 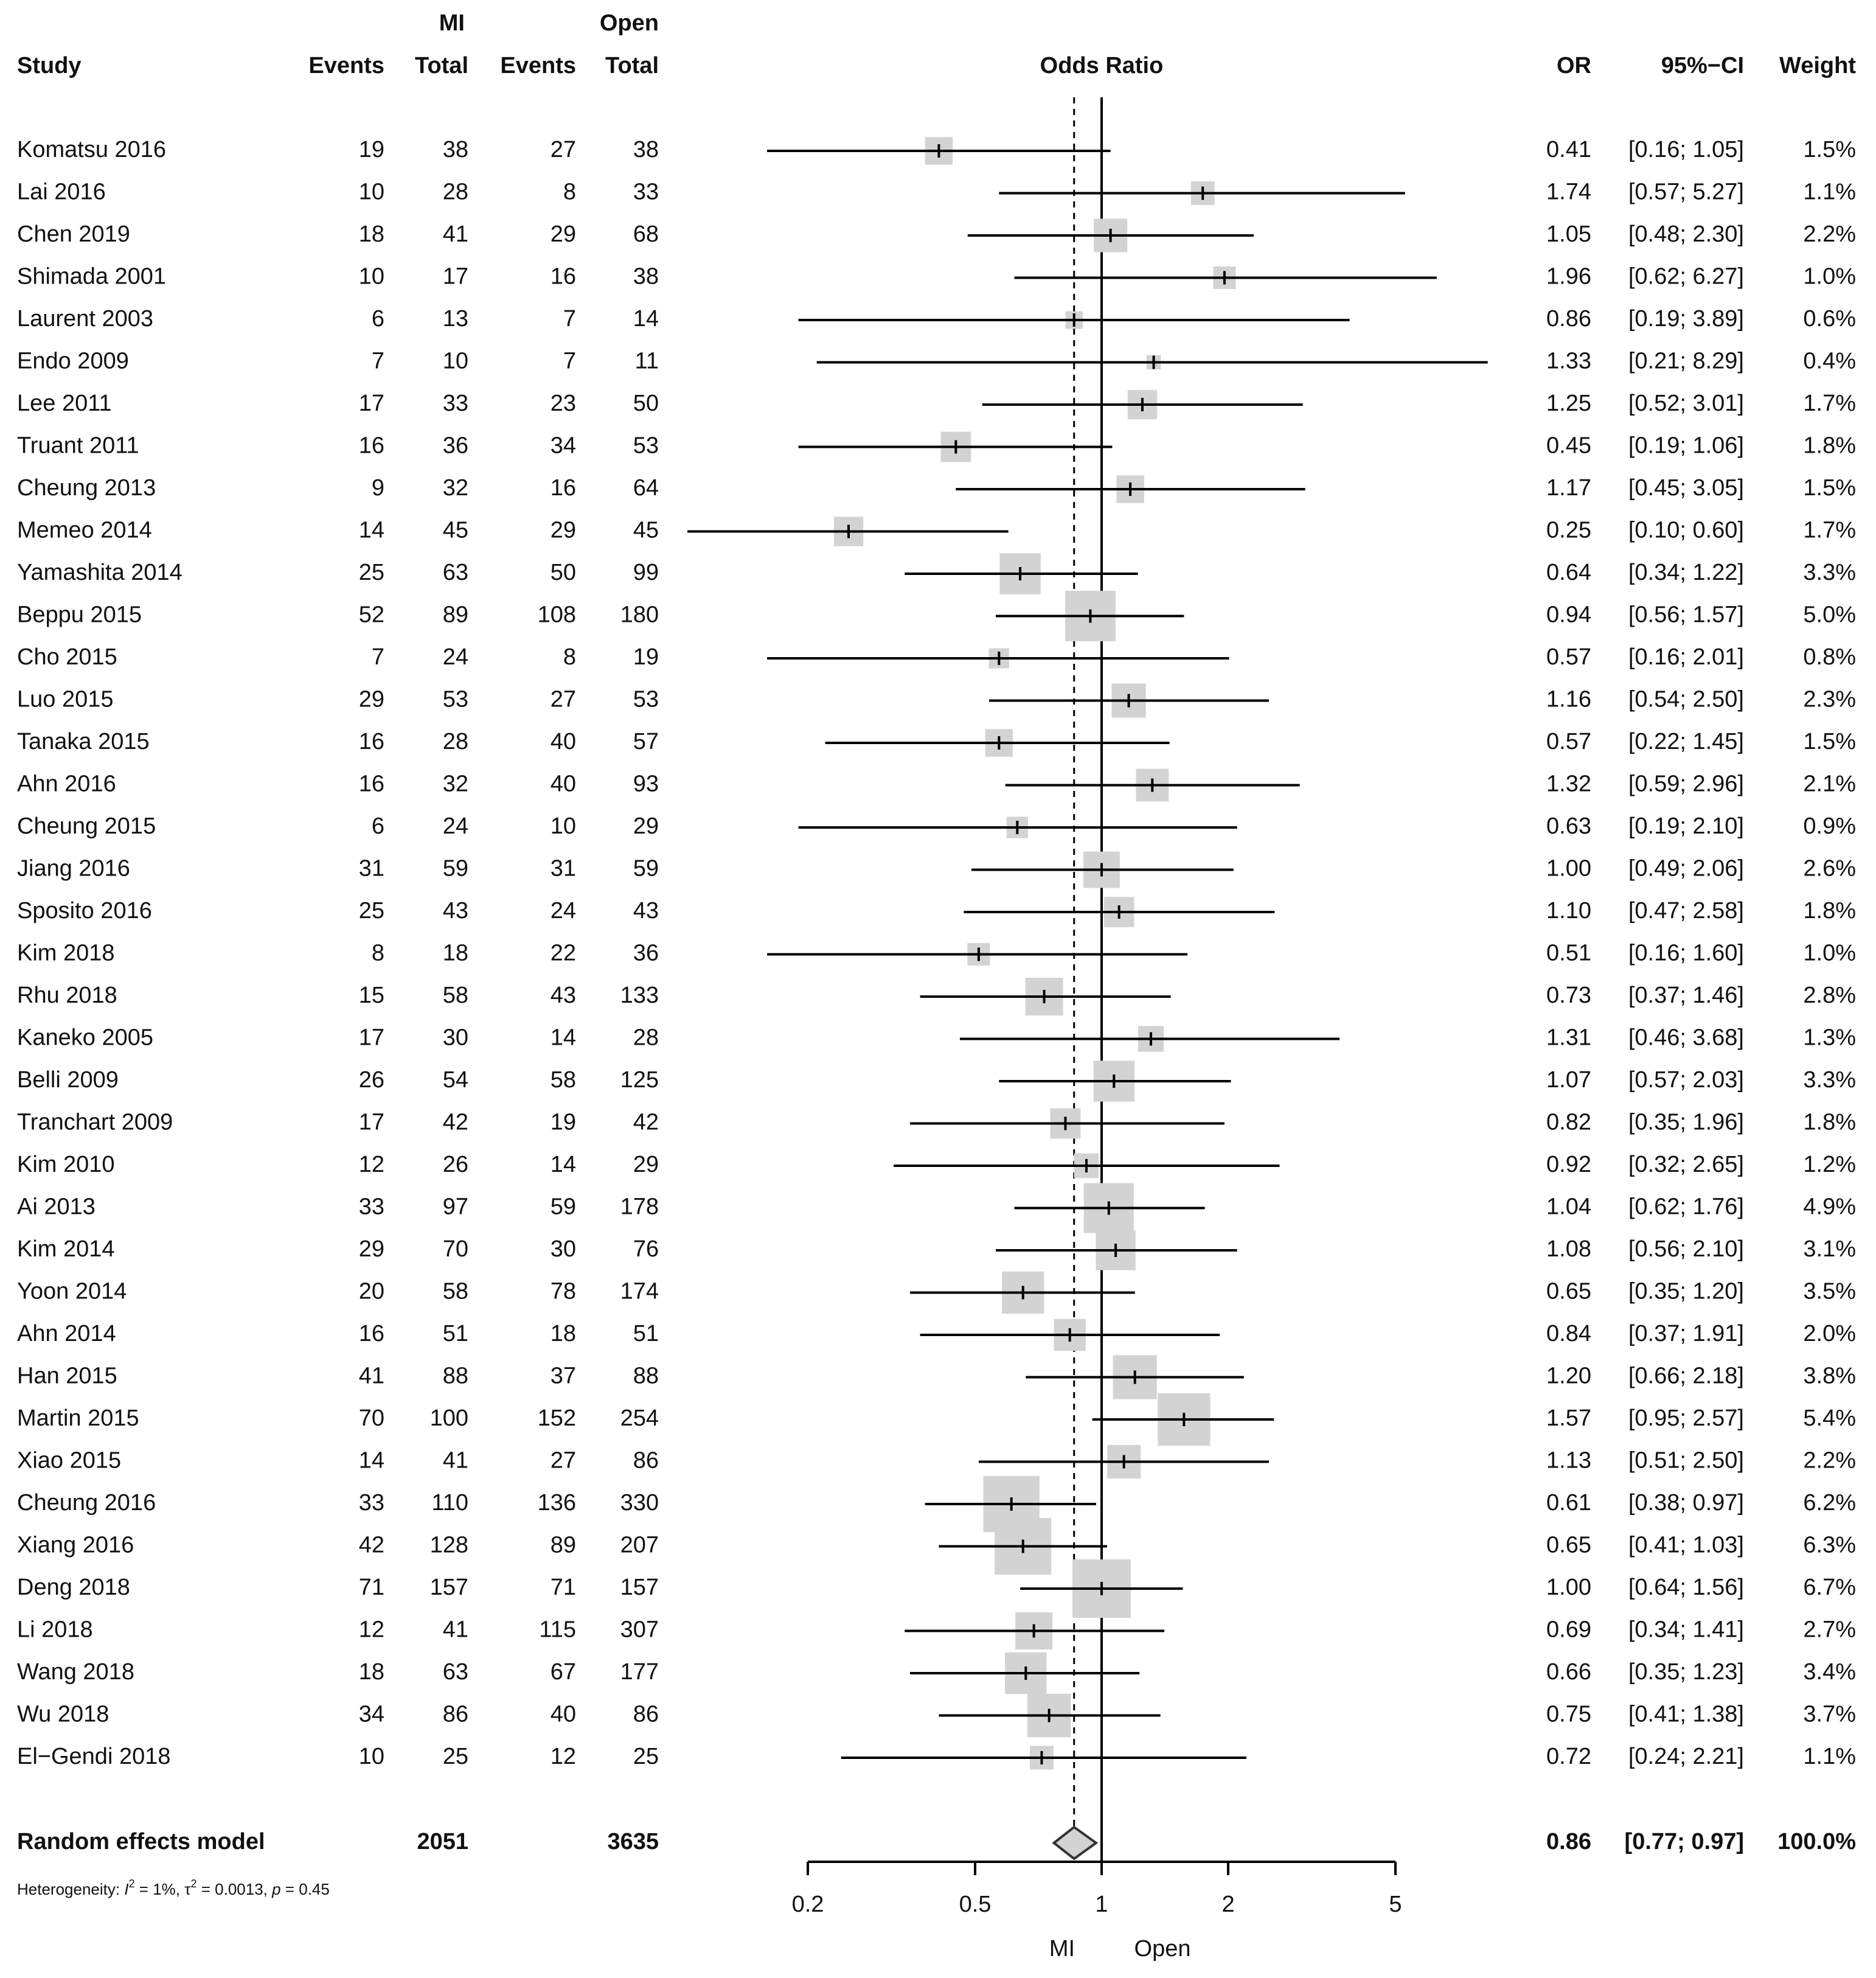 I want to click on total-mi: 53, so click(x=455, y=700).